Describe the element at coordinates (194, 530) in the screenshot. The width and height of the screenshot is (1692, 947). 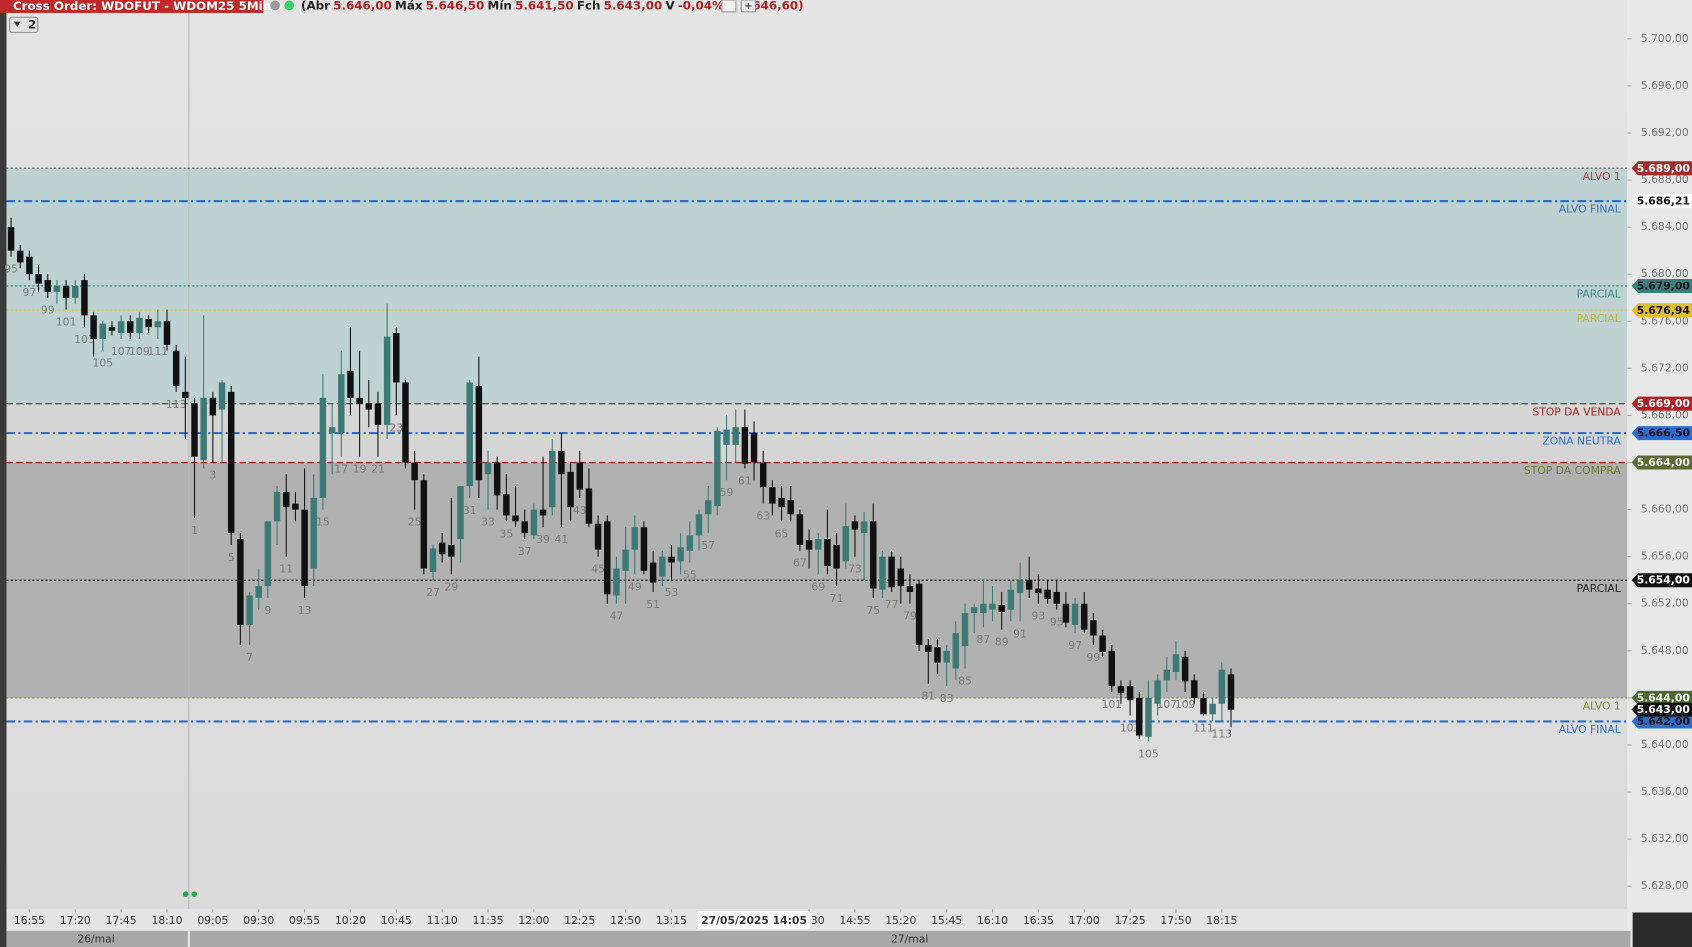
I see `bar-number: 1` at that location.